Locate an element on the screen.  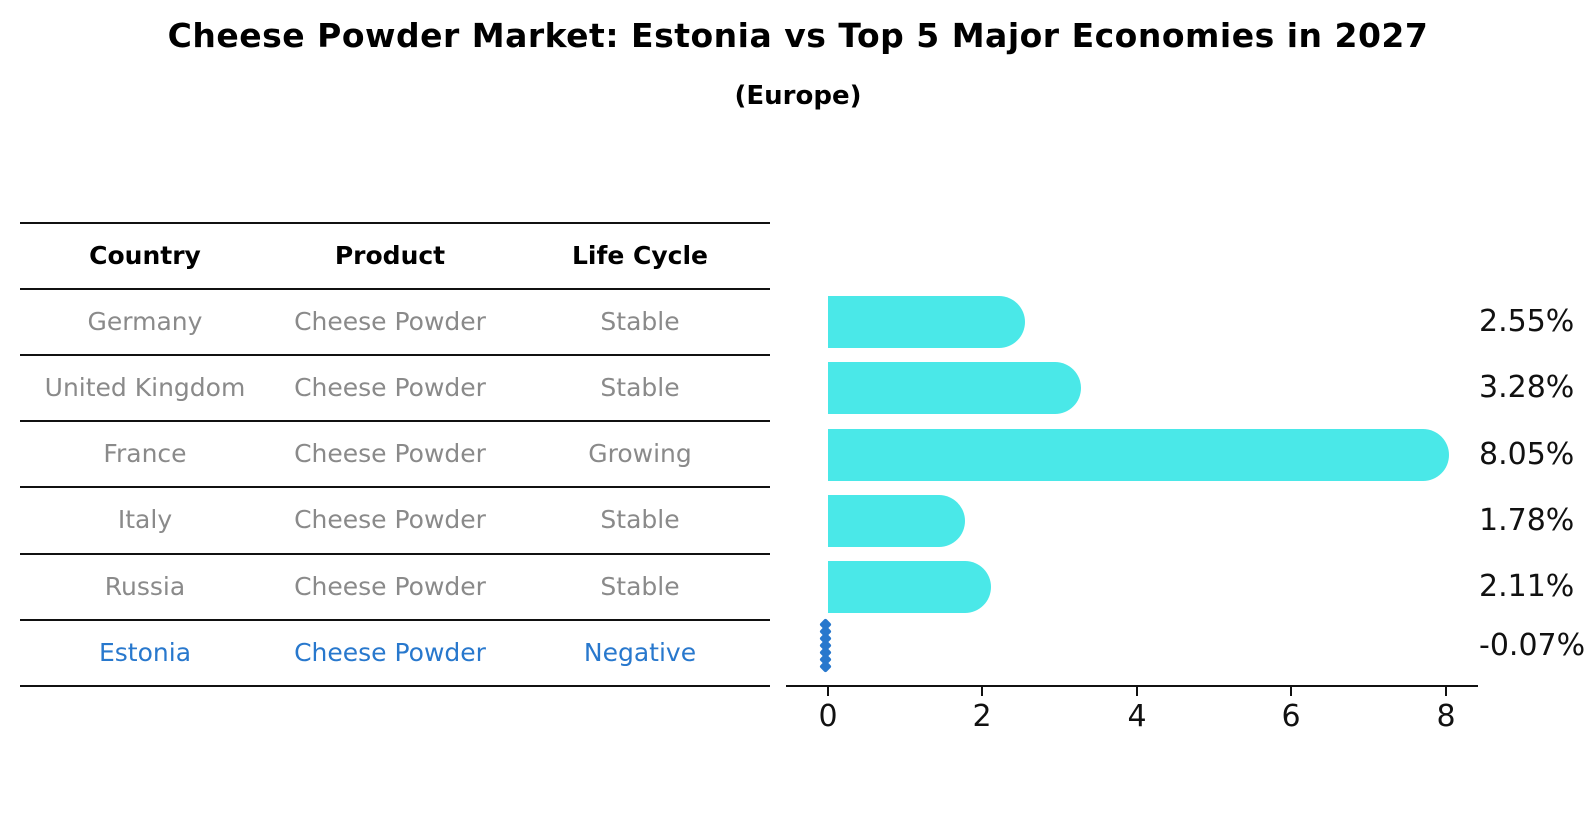
table-row: Russia Cheese Powder Stable is located at coordinates (395, 586).